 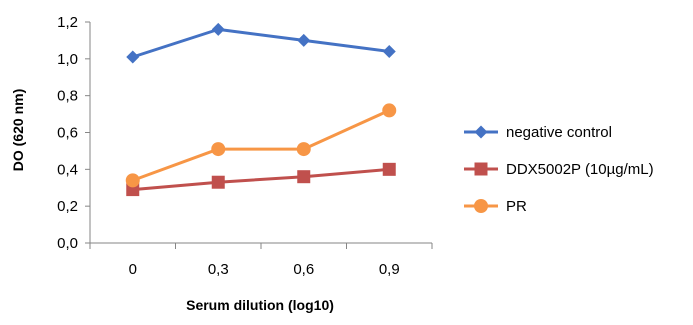 What do you see at coordinates (67, 96) in the screenshot?
I see `y-tick-label: 0,8` at bounding box center [67, 96].